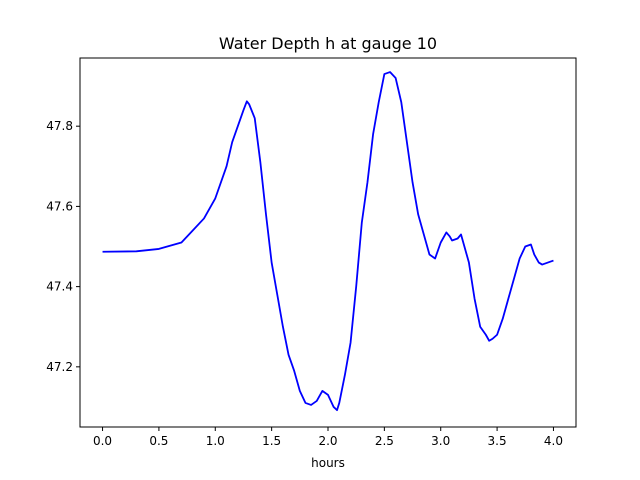 The height and width of the screenshot is (480, 640). What do you see at coordinates (63, 246) in the screenshot?
I see `y-axis: 47.2 47.4 47.6 47.8` at bounding box center [63, 246].